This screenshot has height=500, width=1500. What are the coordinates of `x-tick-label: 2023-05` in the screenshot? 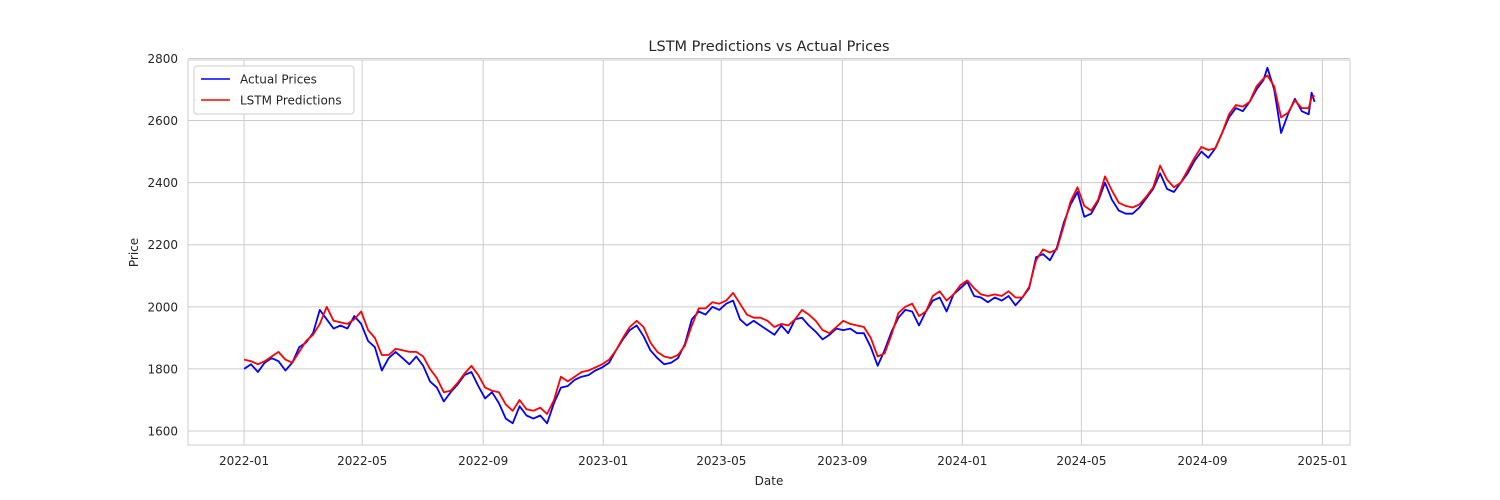 It's located at (721, 461).